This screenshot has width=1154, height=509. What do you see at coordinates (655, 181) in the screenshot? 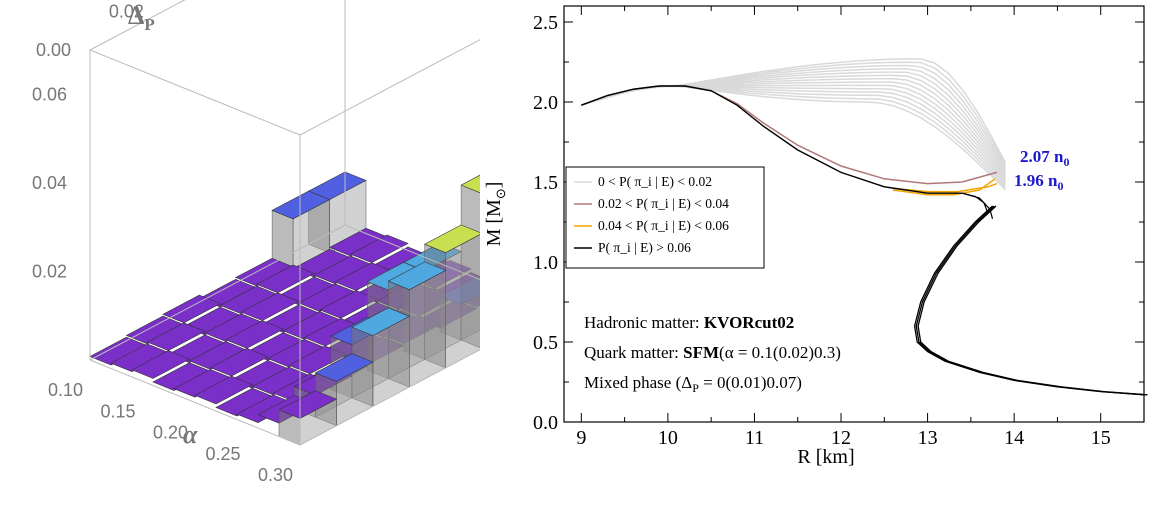
I see `legend-label: 0 < P( π_i | E) < 0.02` at bounding box center [655, 181].